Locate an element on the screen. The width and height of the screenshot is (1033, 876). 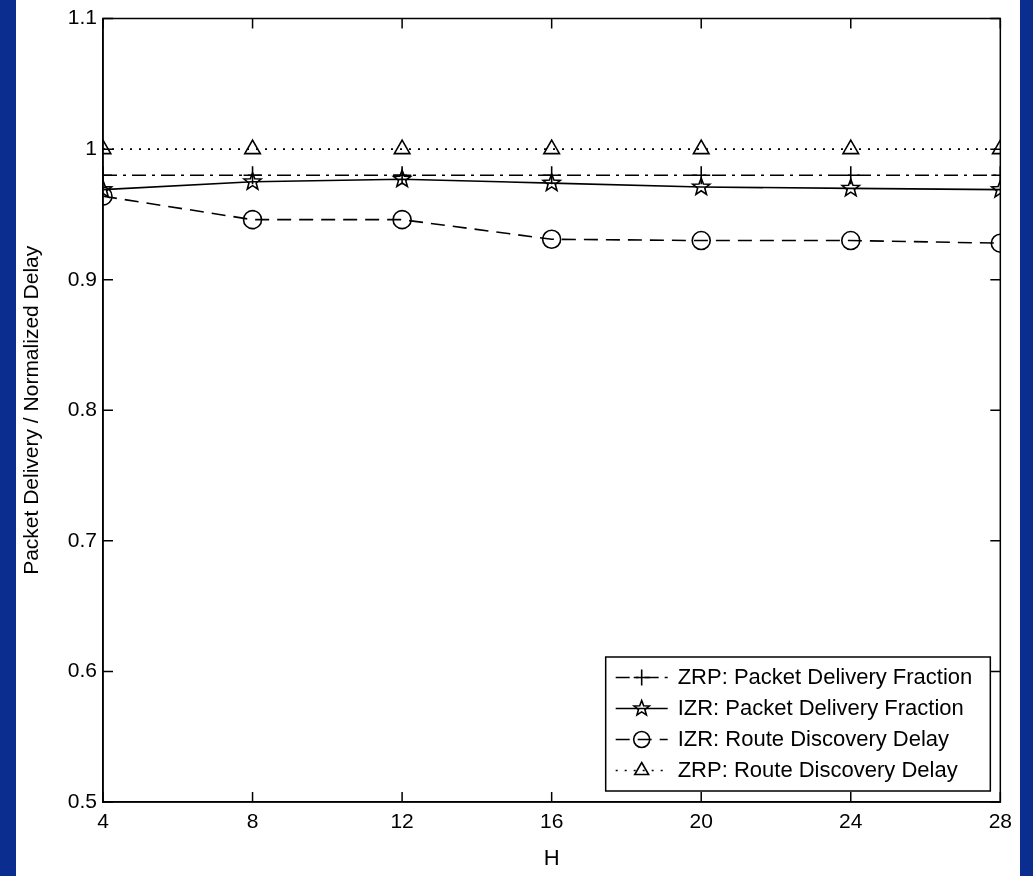
y-tick-label: 1 is located at coordinates (91, 147).